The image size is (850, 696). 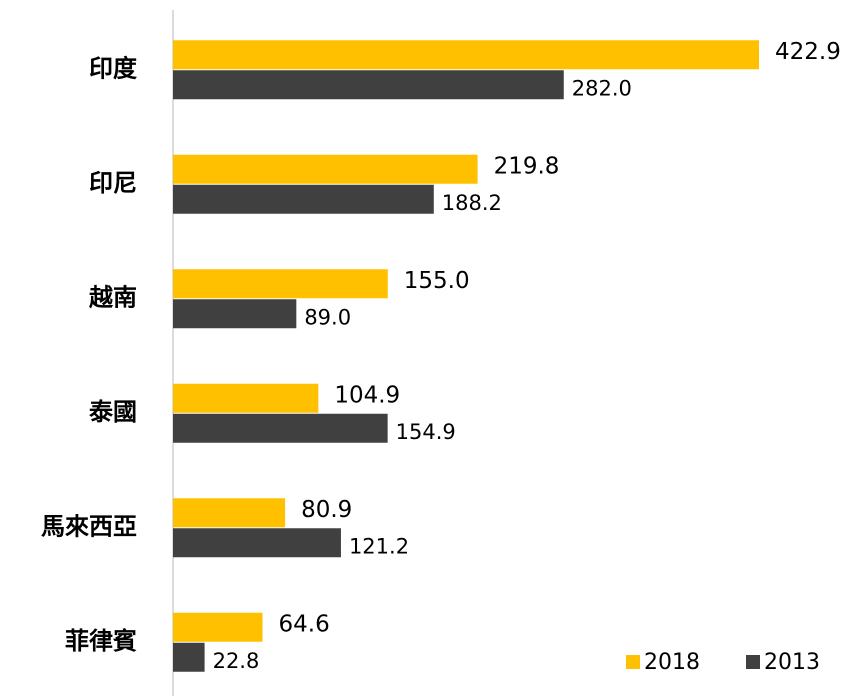 I want to click on data-label: 104.9, so click(x=367, y=395).